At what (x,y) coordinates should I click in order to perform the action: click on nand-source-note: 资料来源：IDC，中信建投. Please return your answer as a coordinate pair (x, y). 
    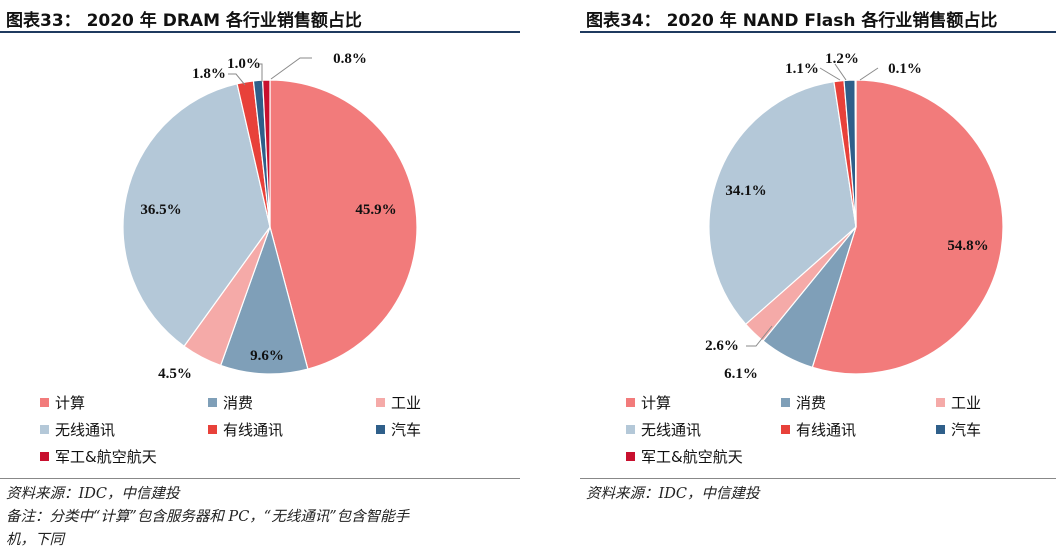
    Looking at the image, I should click on (673, 494).